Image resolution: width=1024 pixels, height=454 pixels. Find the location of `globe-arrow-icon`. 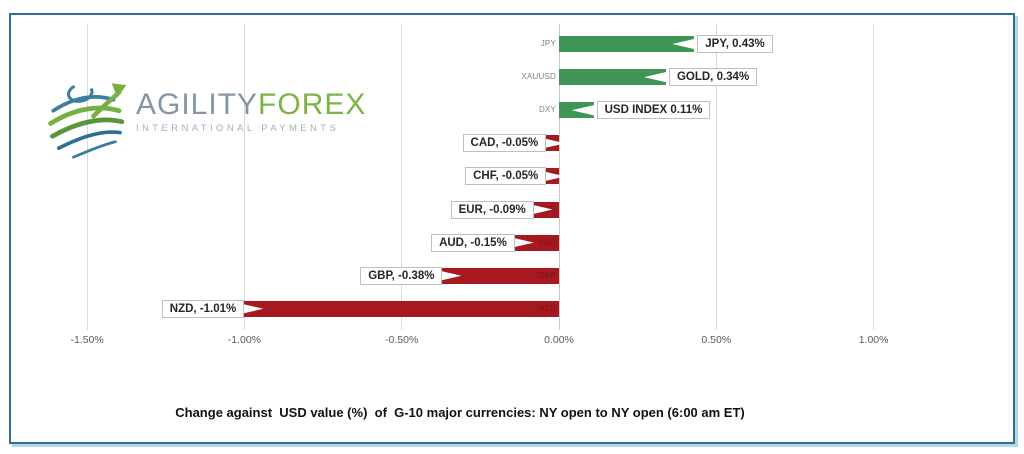

globe-arrow-icon is located at coordinates (88, 120).